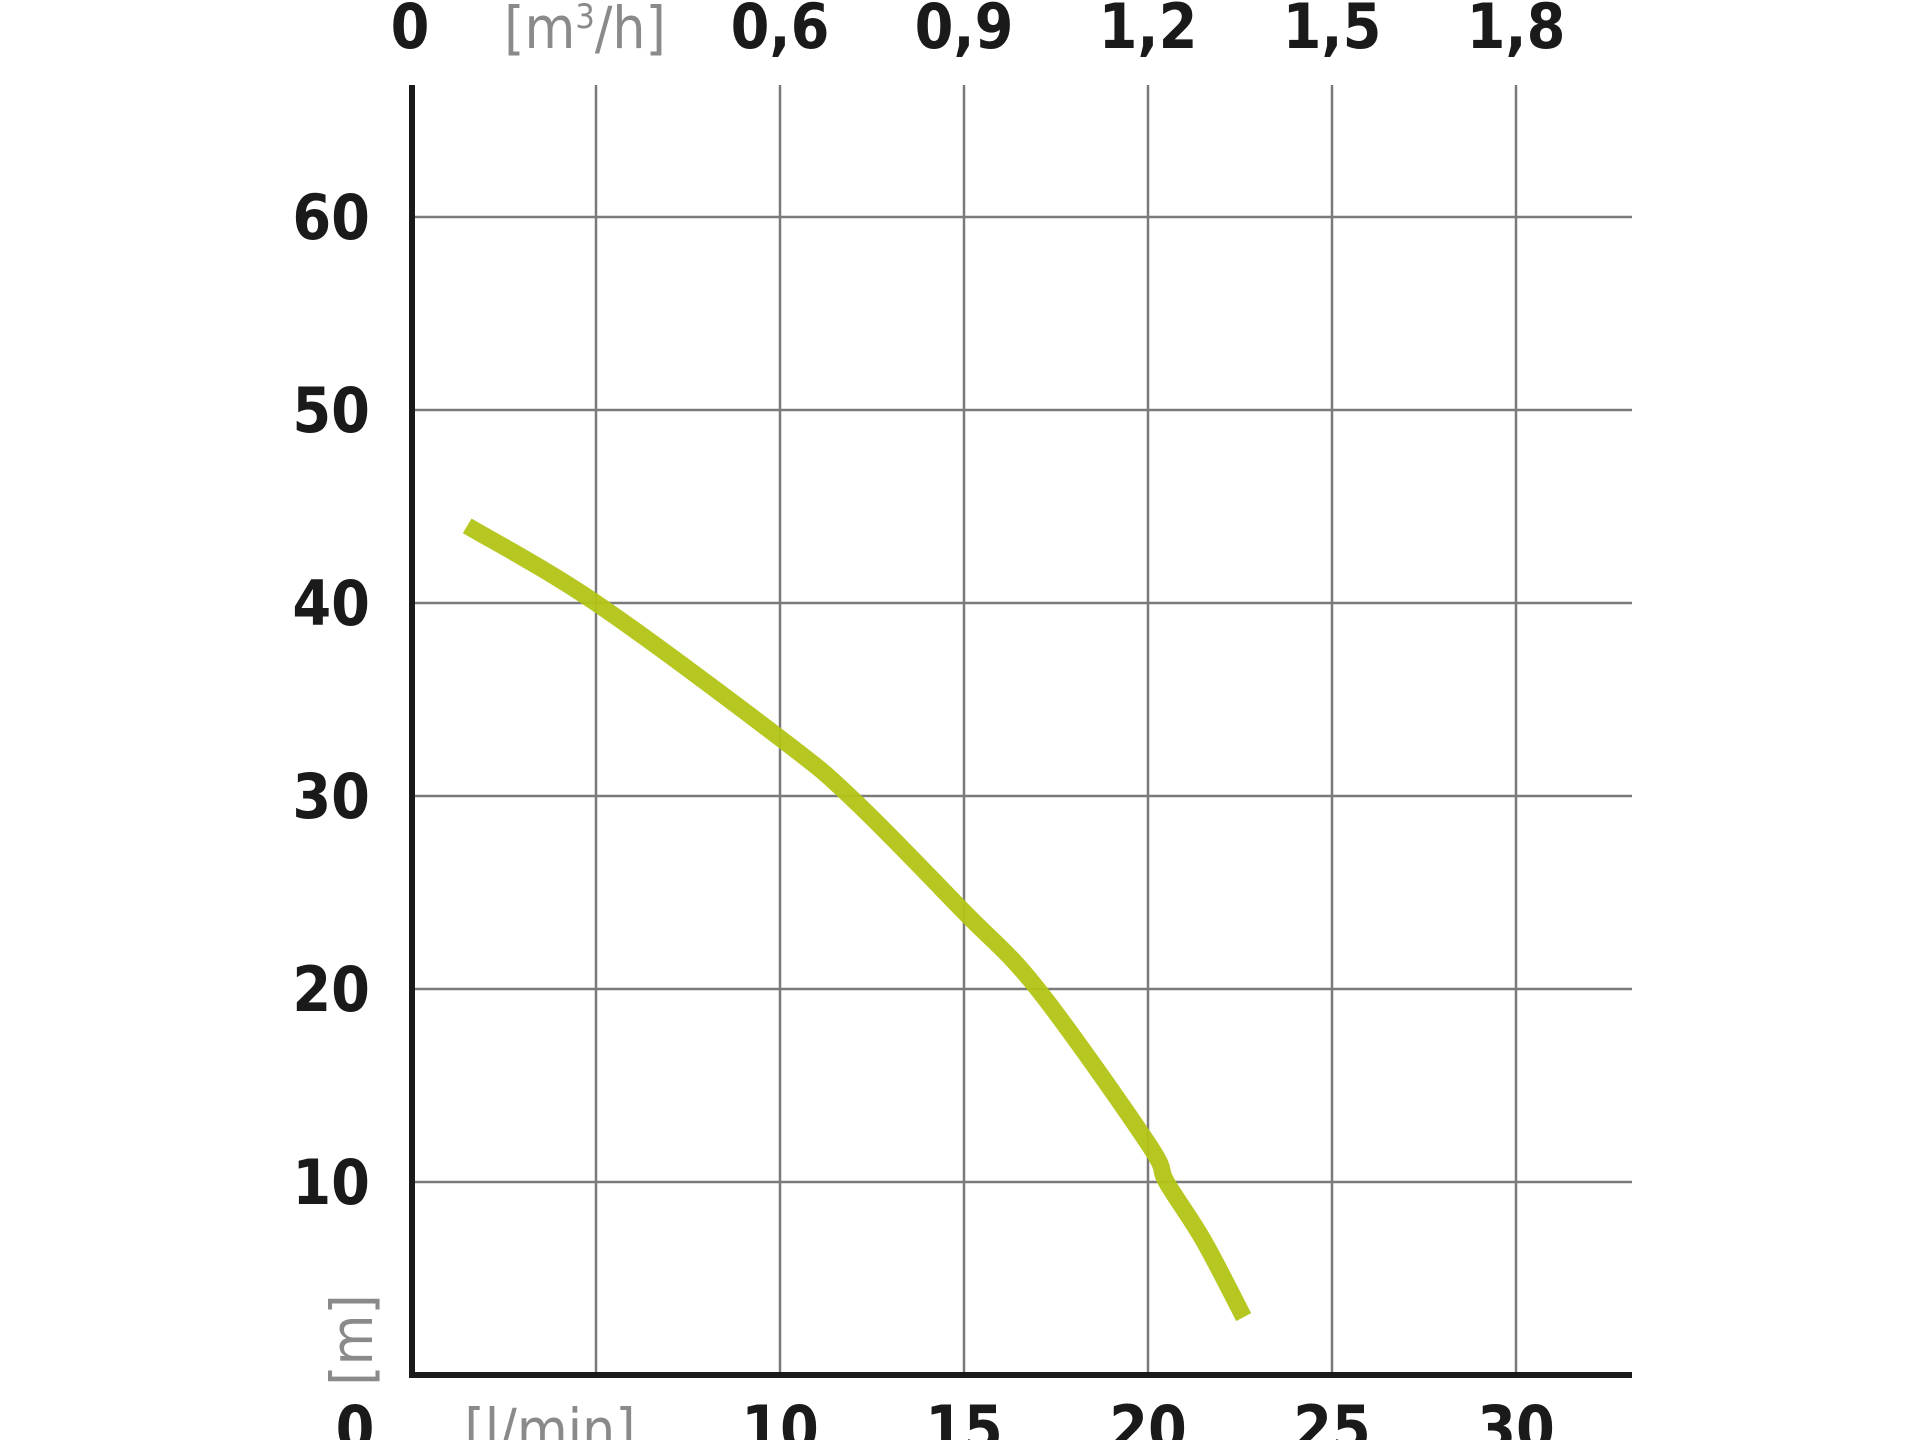 This screenshot has height=1440, width=1920. What do you see at coordinates (964, 1416) in the screenshot?
I see `x-tick-label-1: 15` at bounding box center [964, 1416].